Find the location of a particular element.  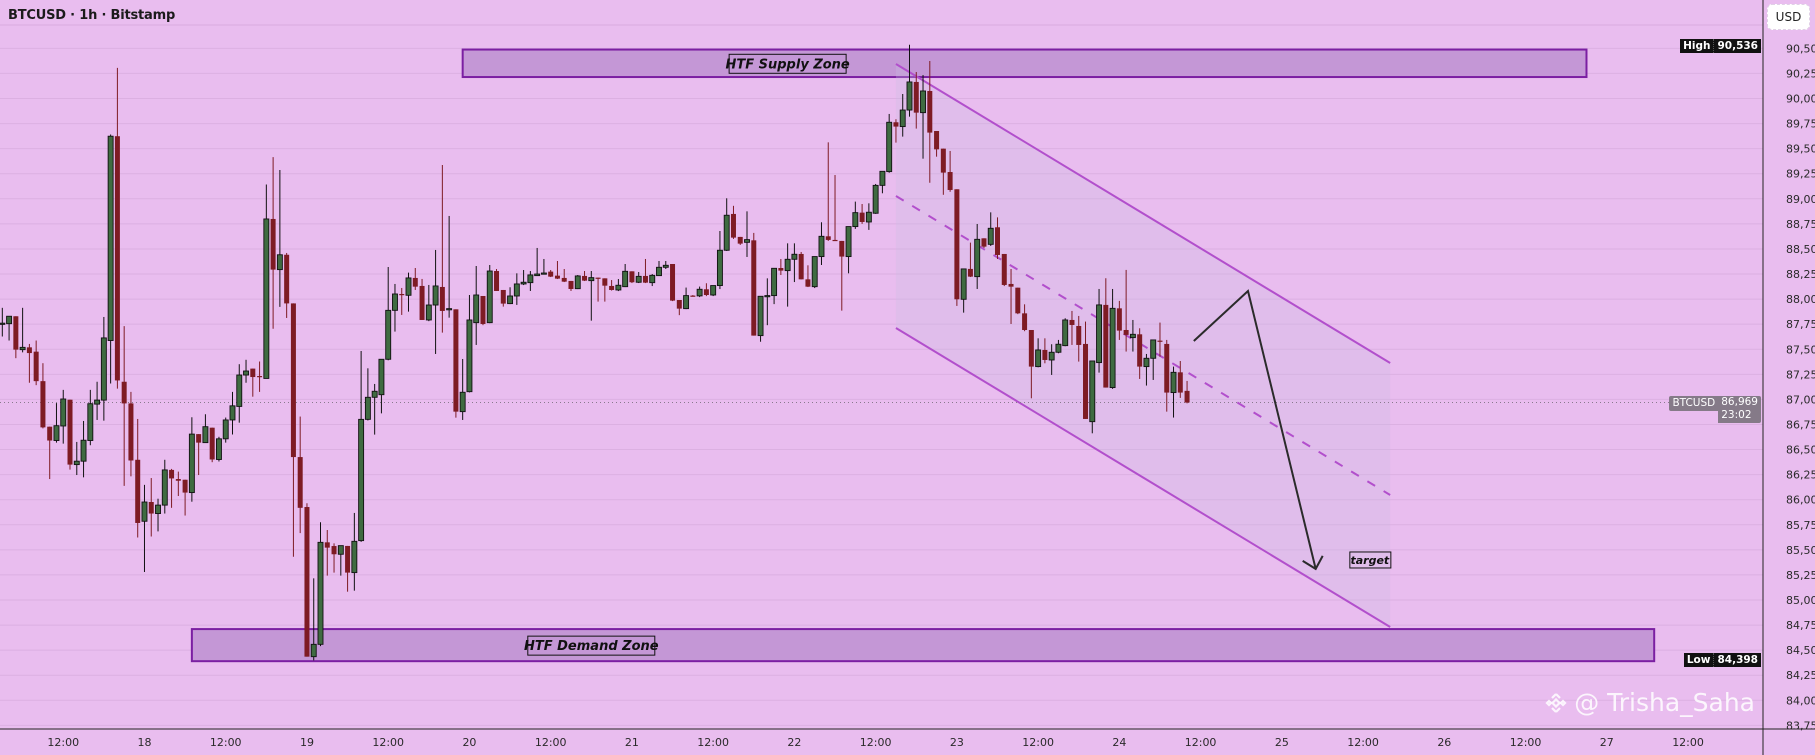

supply-zone-label-box is located at coordinates (787, 63).